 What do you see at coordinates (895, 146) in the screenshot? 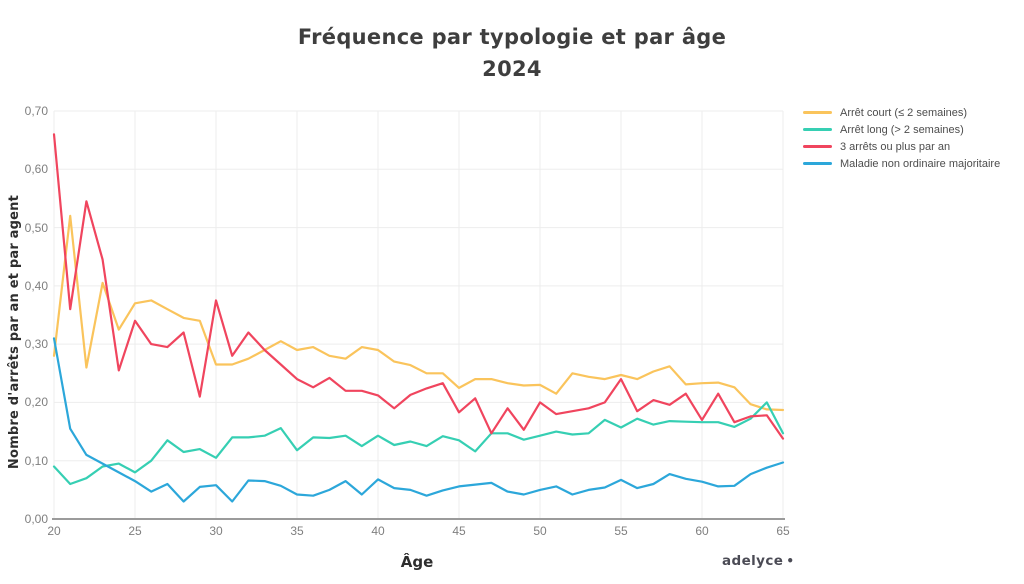
I see `legend-label: 3 arrêts ou plus par an` at bounding box center [895, 146].